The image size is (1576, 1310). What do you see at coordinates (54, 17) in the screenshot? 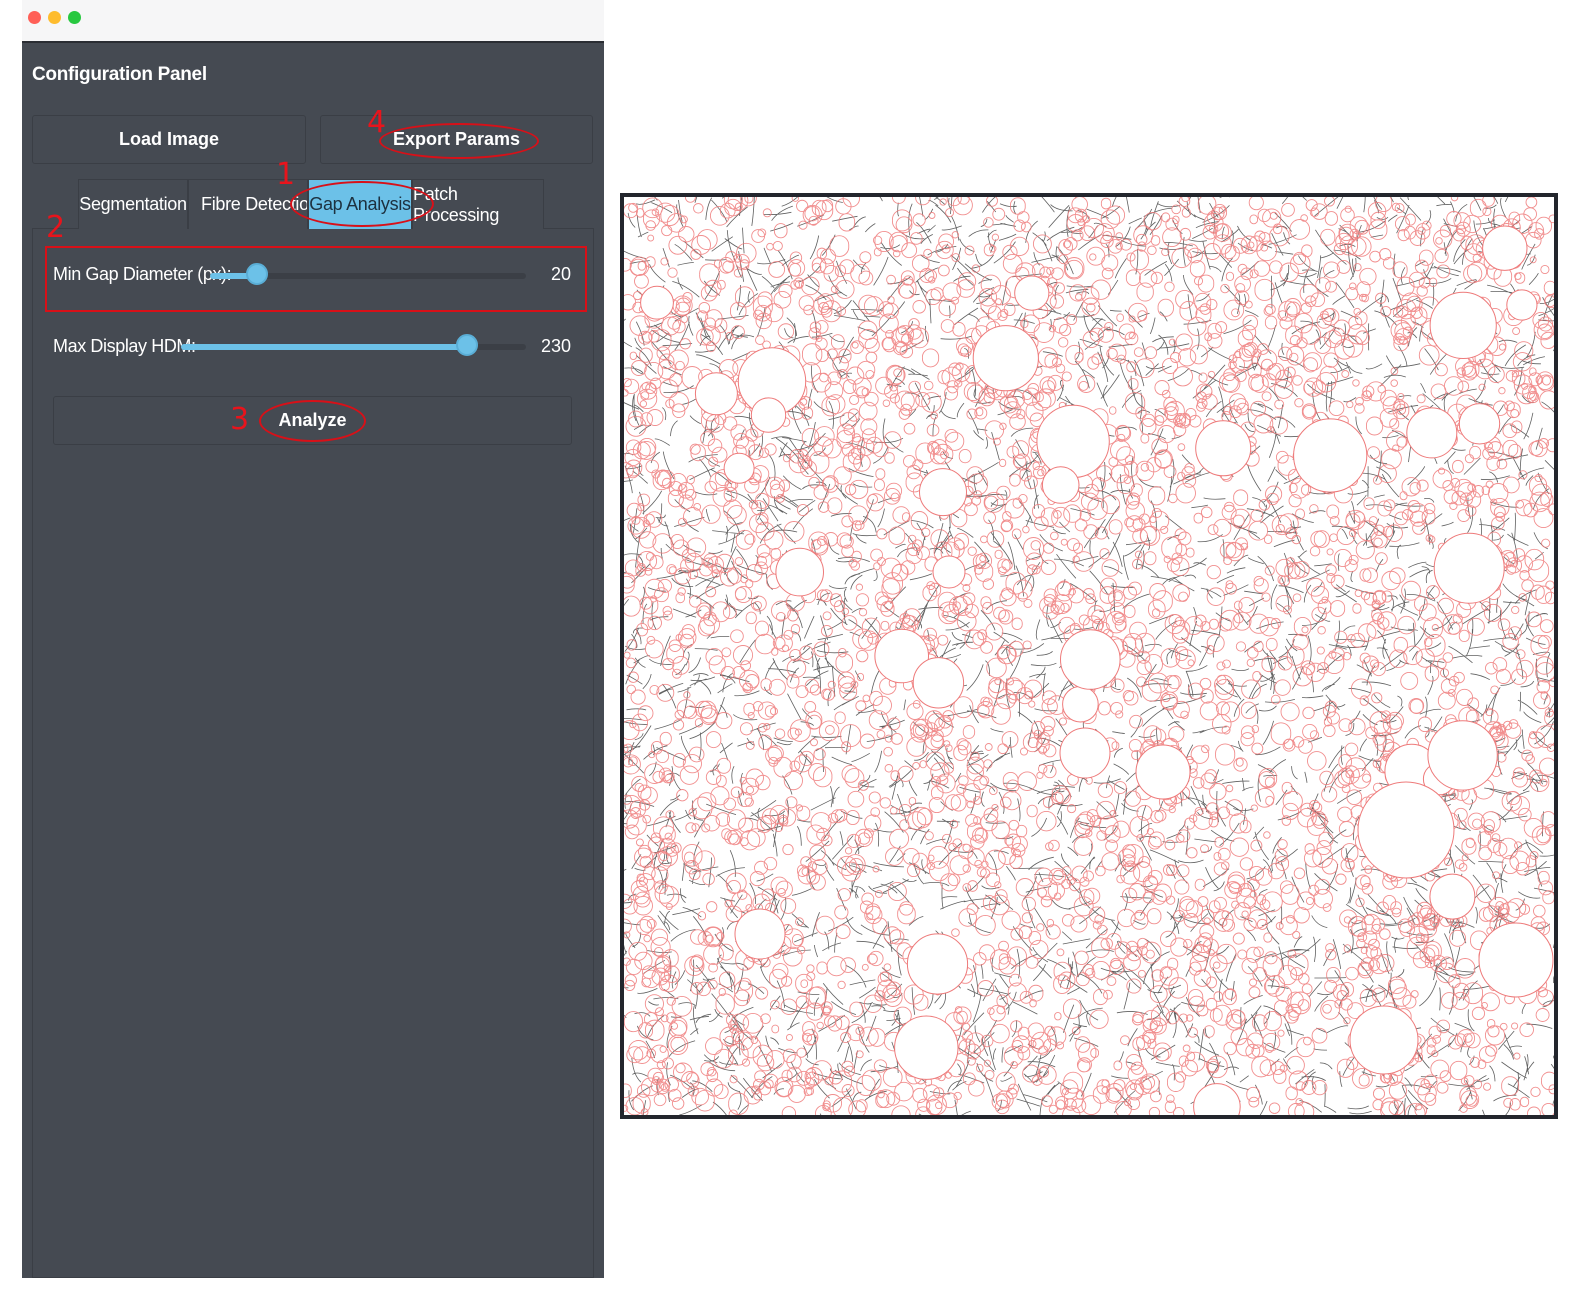
I see `minimize-window-button` at bounding box center [54, 17].